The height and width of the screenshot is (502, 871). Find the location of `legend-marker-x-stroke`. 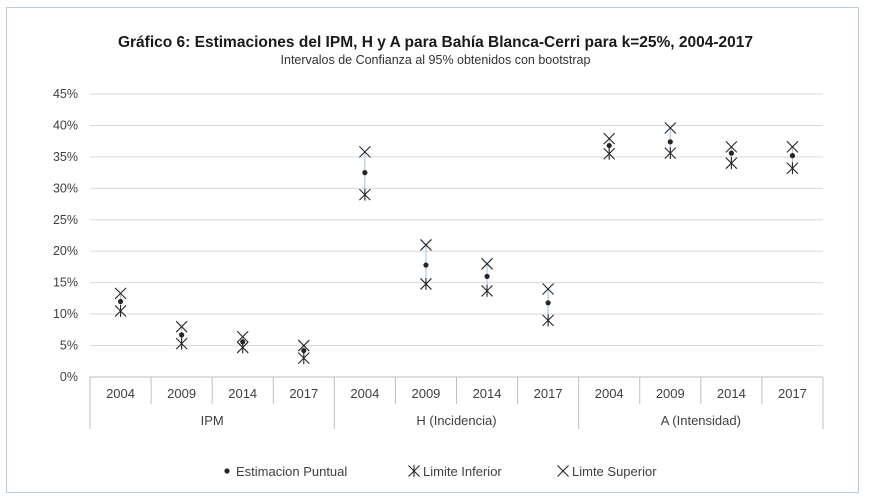

legend-marker-x-stroke is located at coordinates (563, 471).